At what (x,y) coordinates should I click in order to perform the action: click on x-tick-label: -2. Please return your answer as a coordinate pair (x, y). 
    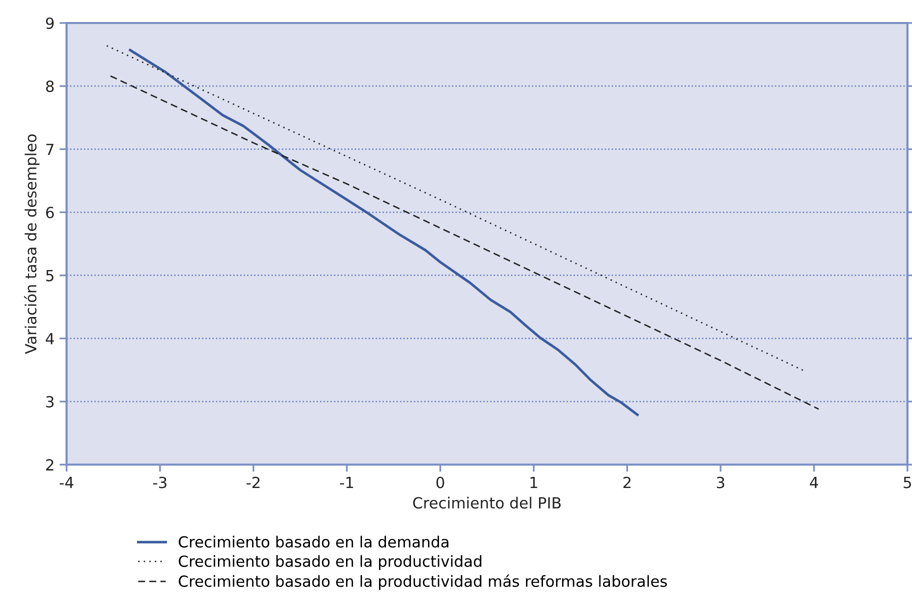
    Looking at the image, I should click on (253, 482).